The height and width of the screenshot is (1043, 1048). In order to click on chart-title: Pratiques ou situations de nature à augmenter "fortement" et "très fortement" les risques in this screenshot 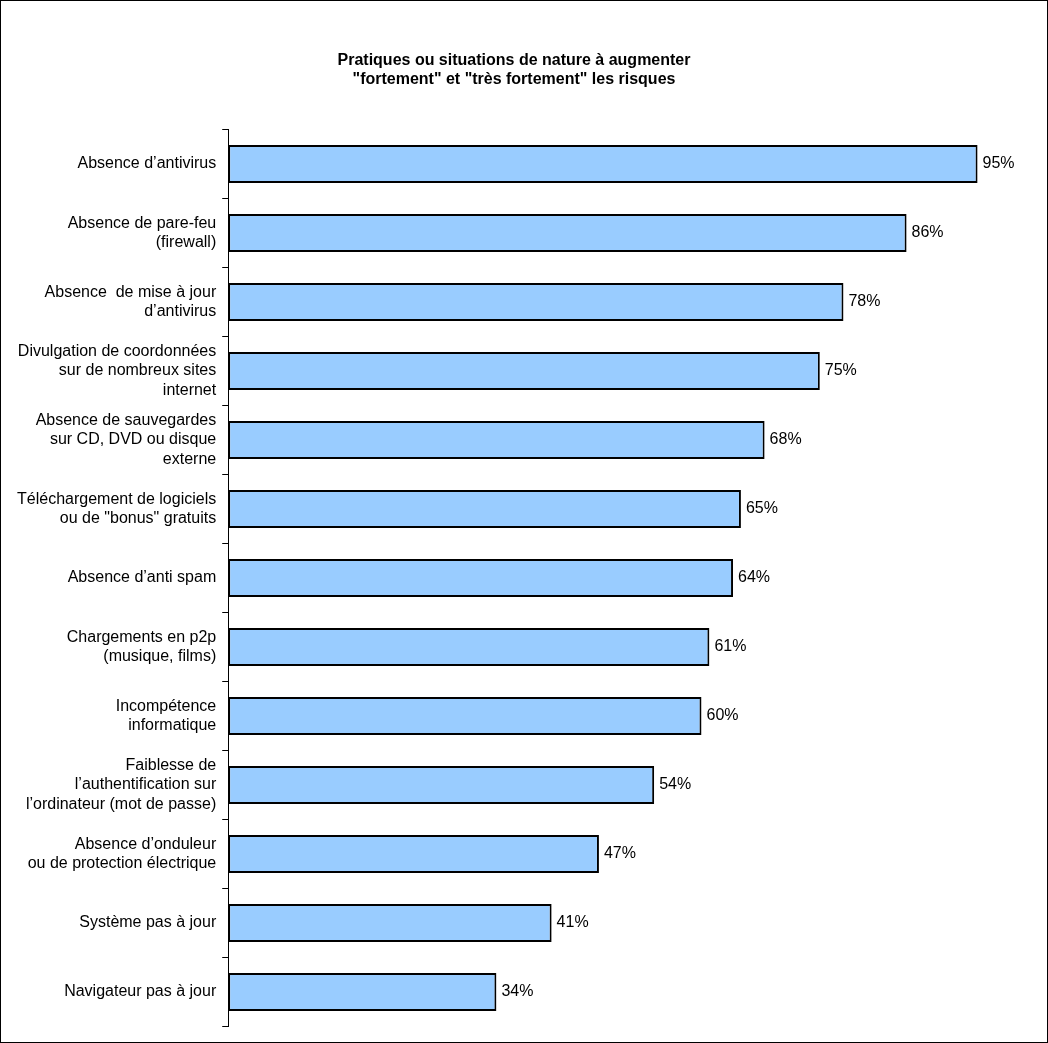, I will do `click(514, 69)`.